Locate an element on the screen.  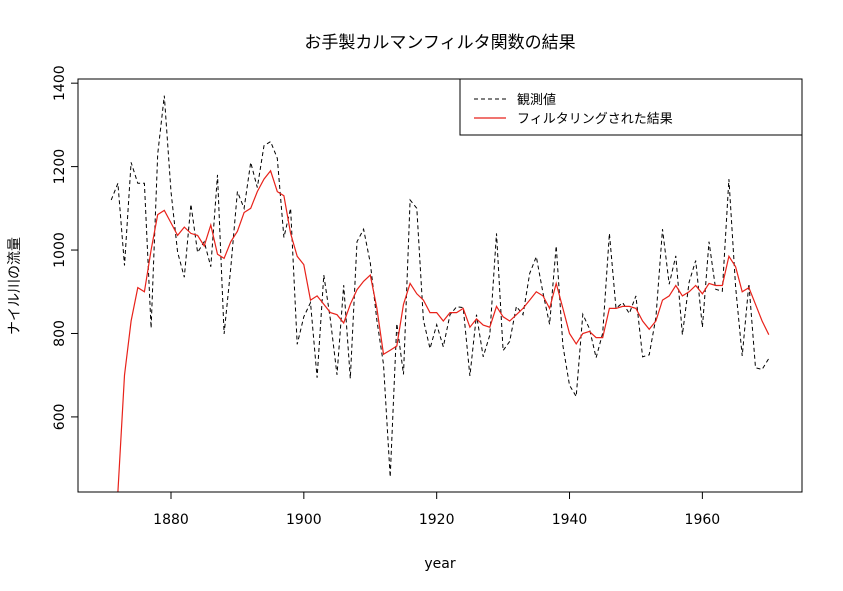
x-tick-label: 1900 is located at coordinates (304, 520).